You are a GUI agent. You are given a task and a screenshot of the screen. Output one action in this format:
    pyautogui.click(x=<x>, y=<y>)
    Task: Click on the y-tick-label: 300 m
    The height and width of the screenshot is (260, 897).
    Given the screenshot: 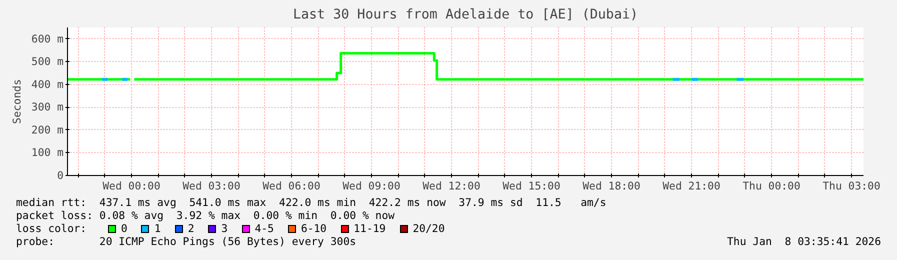 What is the action you would take?
    pyautogui.click(x=47, y=107)
    